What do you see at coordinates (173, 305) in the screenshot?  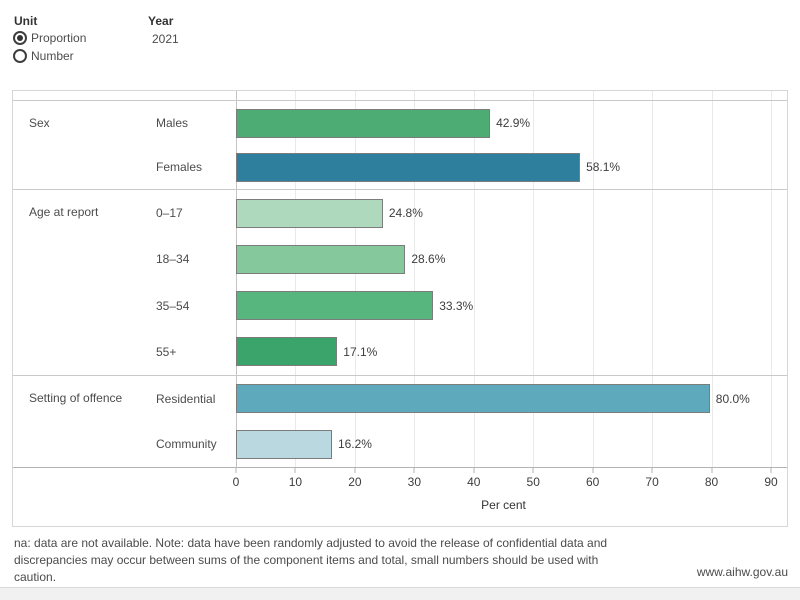 I see `row-label: 35–54` at bounding box center [173, 305].